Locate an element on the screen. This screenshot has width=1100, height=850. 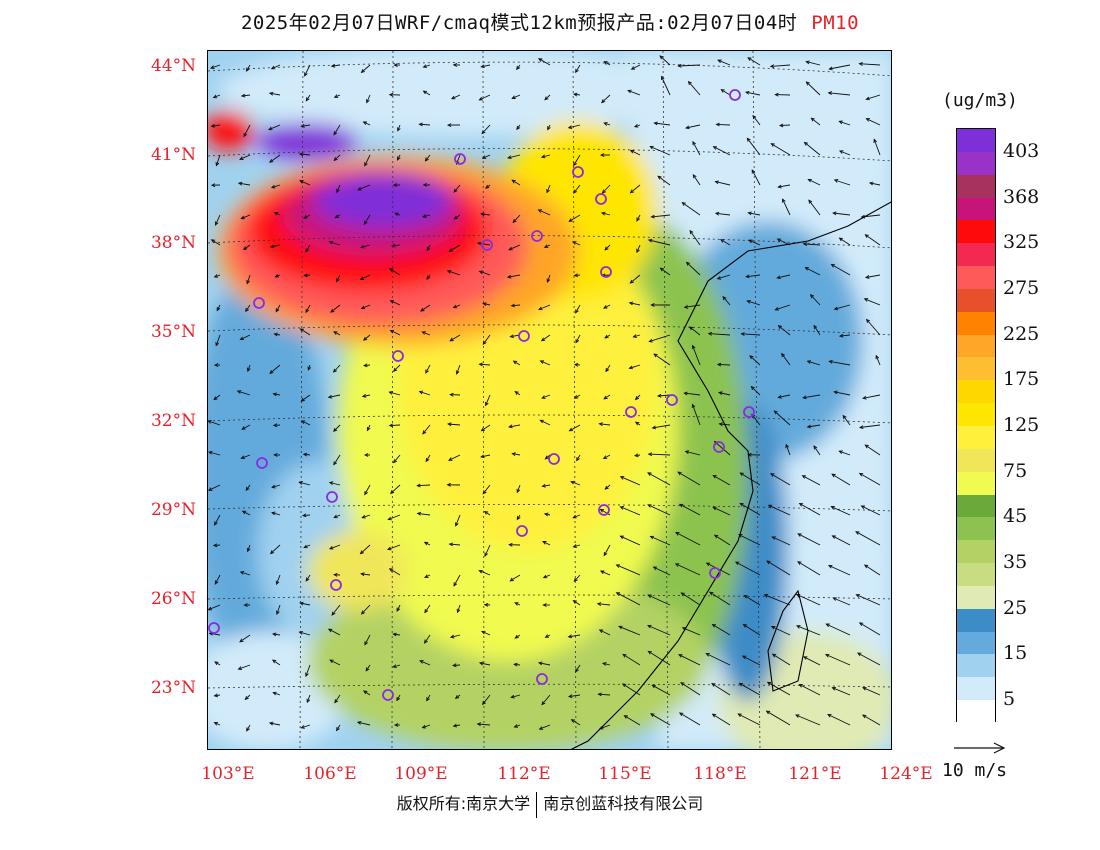
colorbar-swatch is located at coordinates (976, 620).